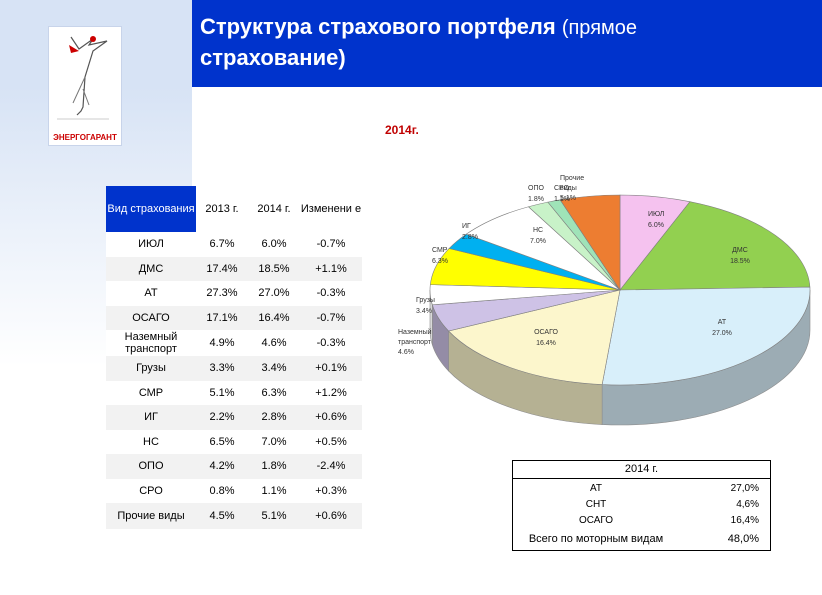 The height and width of the screenshot is (595, 822). What do you see at coordinates (274, 417) in the screenshot?
I see `cell-2014: 2.8%` at bounding box center [274, 417].